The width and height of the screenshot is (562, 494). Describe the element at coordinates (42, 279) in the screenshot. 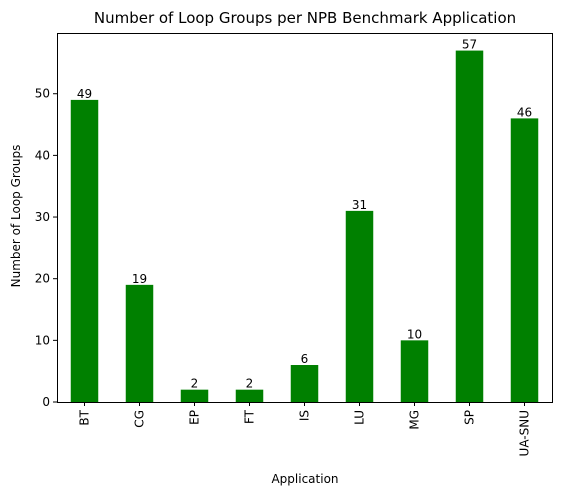

I see `y-tick-label: 20` at that location.